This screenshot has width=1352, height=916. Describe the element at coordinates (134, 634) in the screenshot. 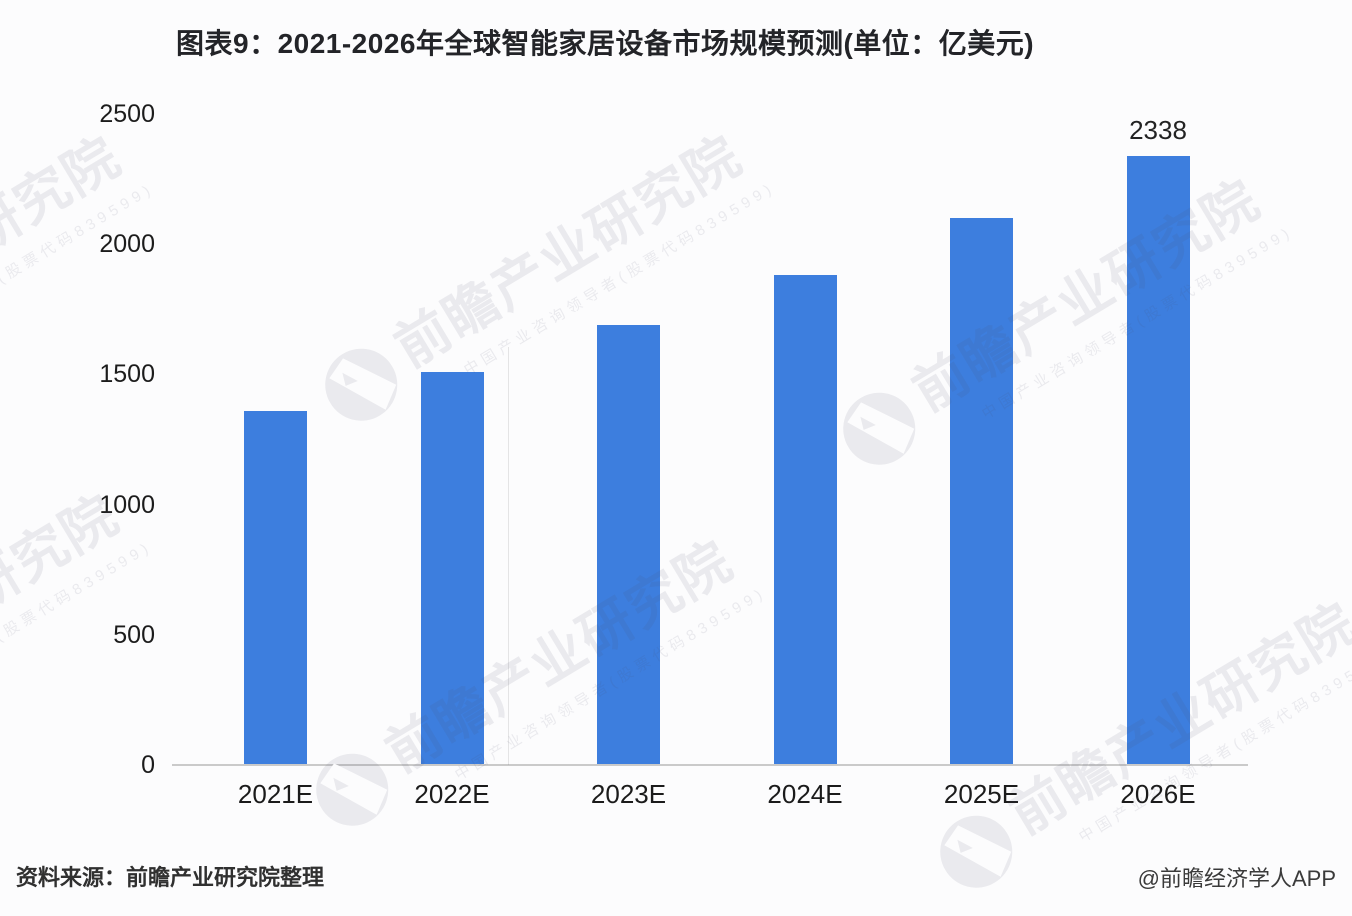

I see `y-axis-tick-label: 500` at that location.